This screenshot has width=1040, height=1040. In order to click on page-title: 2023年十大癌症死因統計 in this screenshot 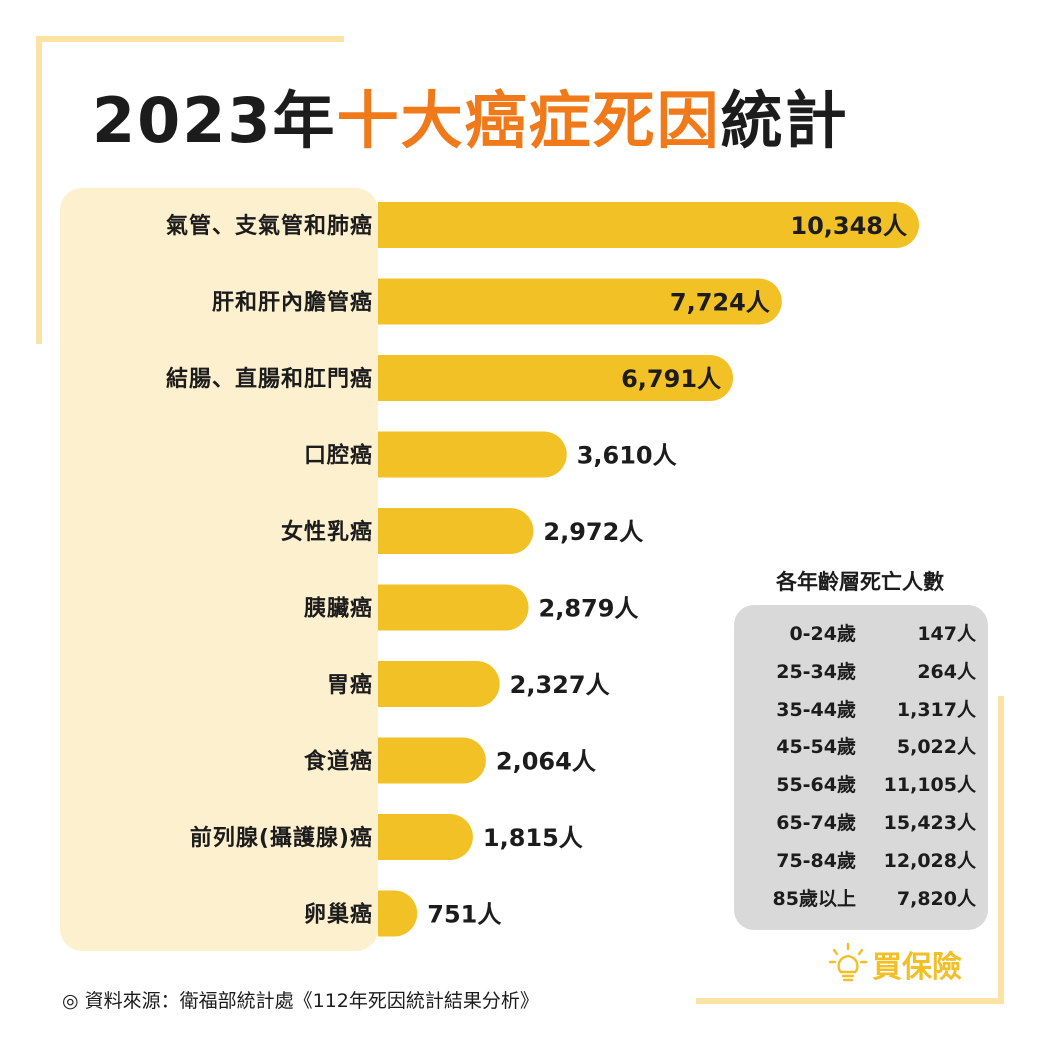, I will do `click(470, 121)`.